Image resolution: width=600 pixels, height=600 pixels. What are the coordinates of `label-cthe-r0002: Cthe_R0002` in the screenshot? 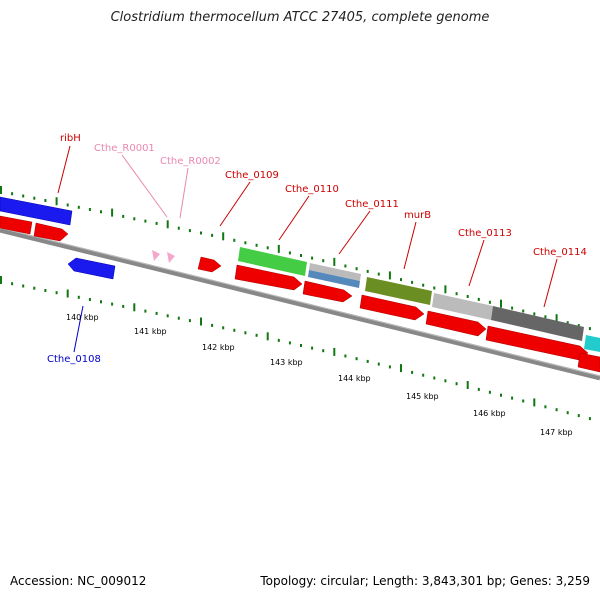 It's located at (190, 161).